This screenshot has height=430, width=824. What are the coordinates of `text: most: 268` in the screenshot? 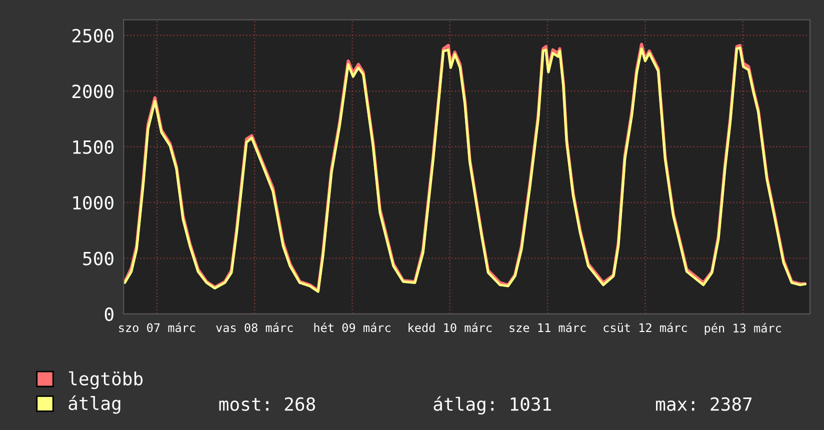 It's located at (267, 404).